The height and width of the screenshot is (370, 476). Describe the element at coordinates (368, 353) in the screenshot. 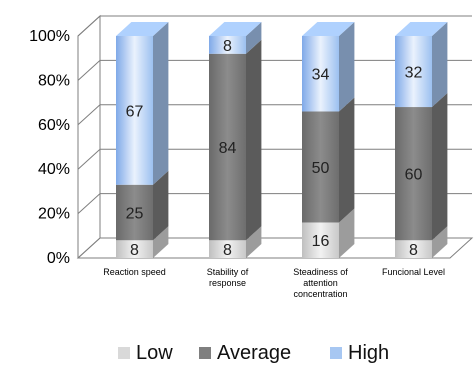

I see `legend-label-high: High` at that location.